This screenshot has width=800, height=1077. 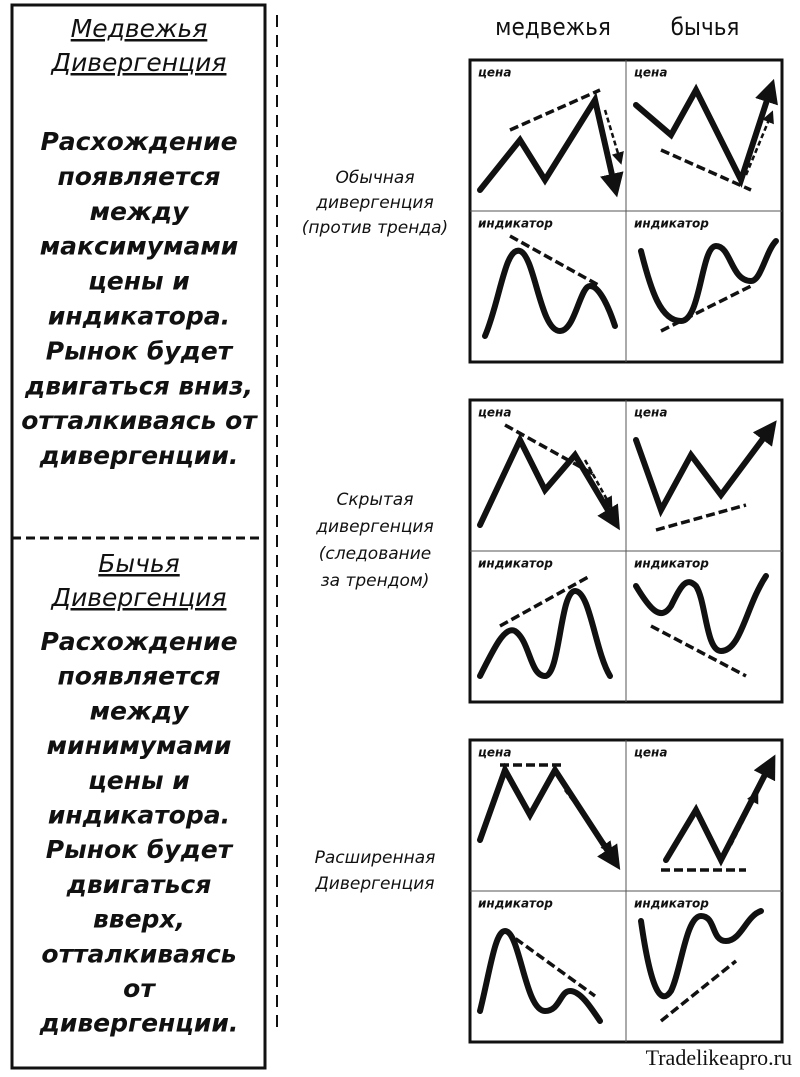 I want to click on panel-text: отталкиваясь от, so click(x=139, y=420).